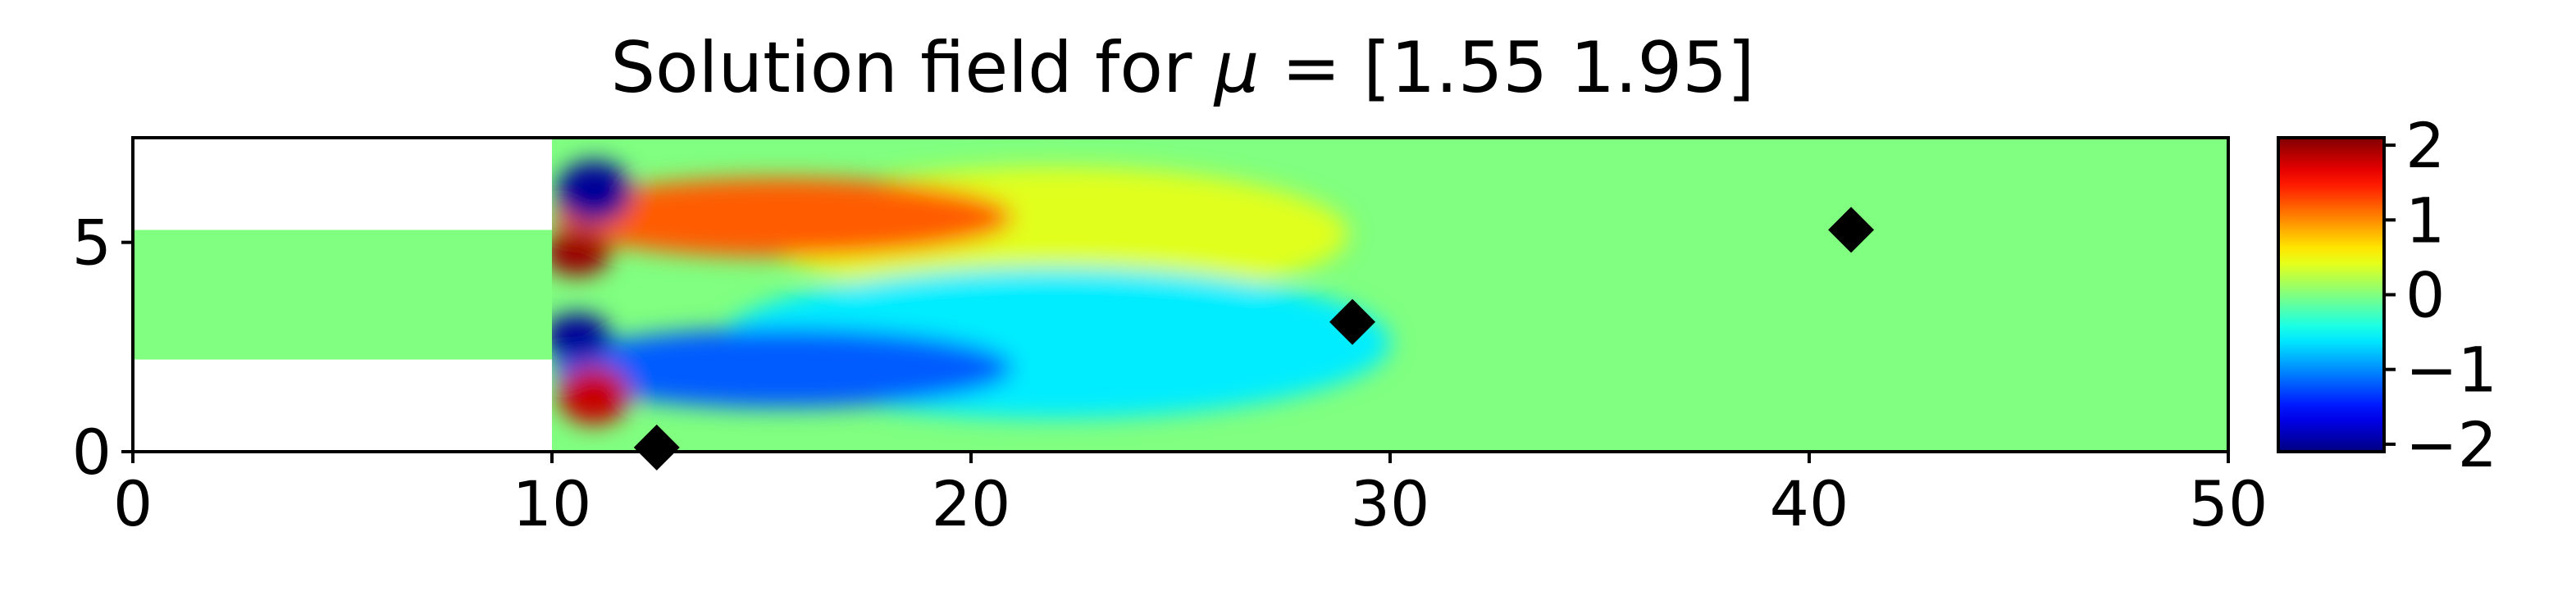  Describe the element at coordinates (2228, 504) in the screenshot. I see `x-tick-label: 50` at that location.